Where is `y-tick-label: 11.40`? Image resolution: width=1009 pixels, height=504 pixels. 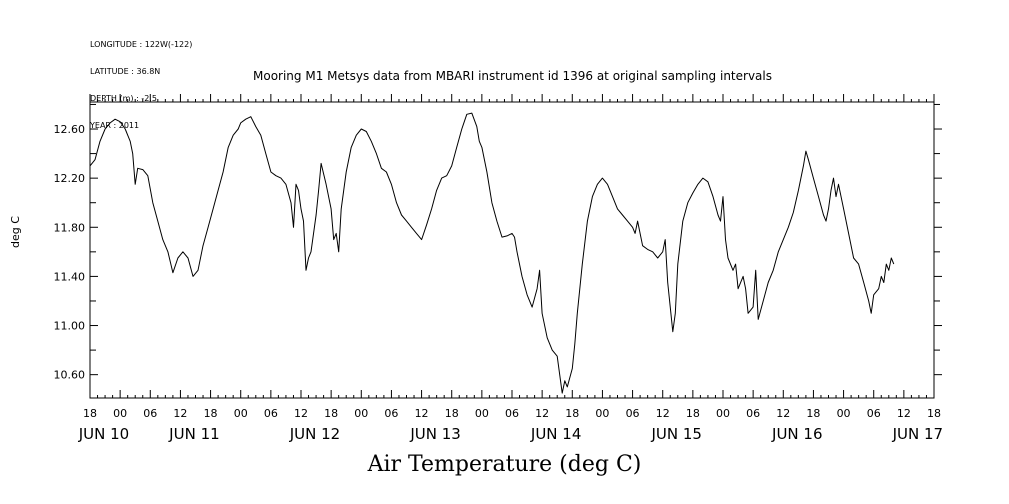 y-tick-label: 11.40 is located at coordinates (70, 276).